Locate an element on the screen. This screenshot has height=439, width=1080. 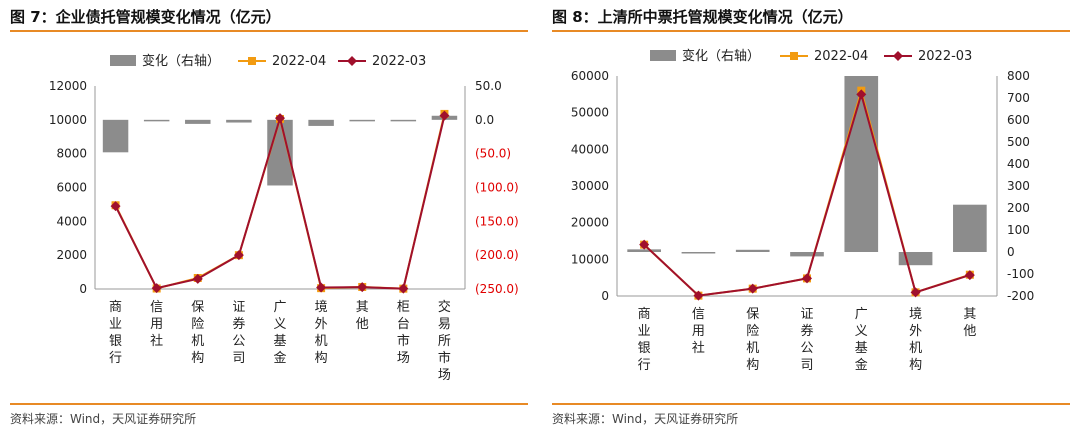
x-tick-label: 交易所市场 is located at coordinates (444, 341).